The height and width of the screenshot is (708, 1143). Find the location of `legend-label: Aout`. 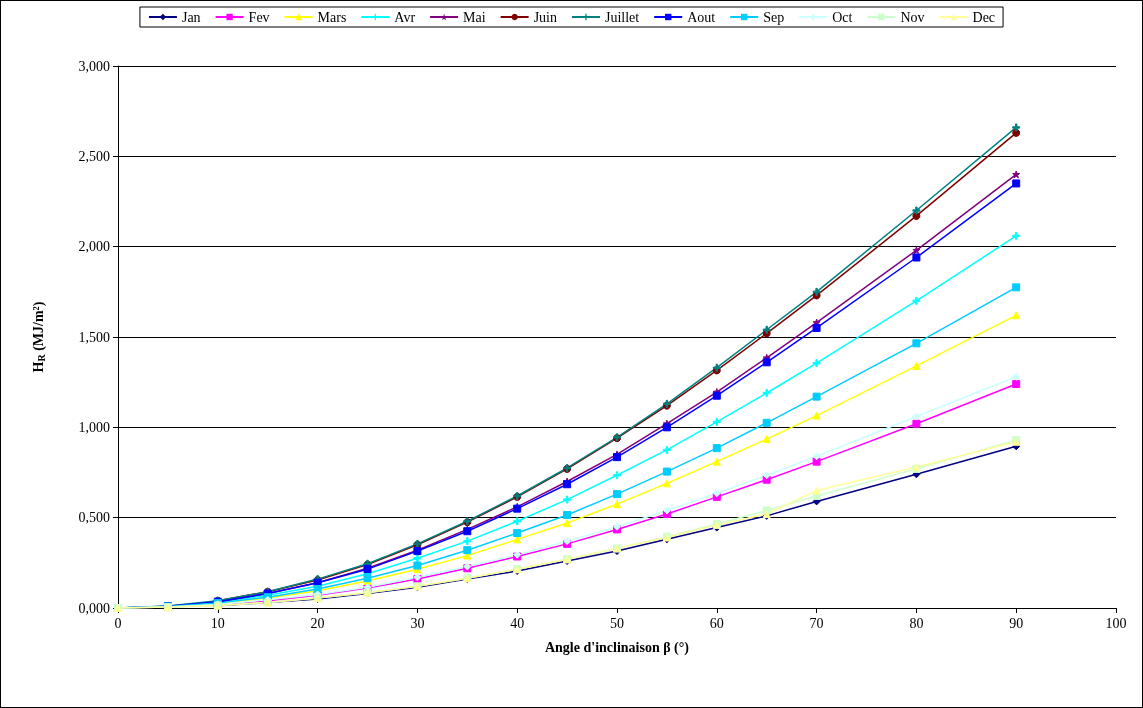

legend-label: Aout is located at coordinates (701, 17).